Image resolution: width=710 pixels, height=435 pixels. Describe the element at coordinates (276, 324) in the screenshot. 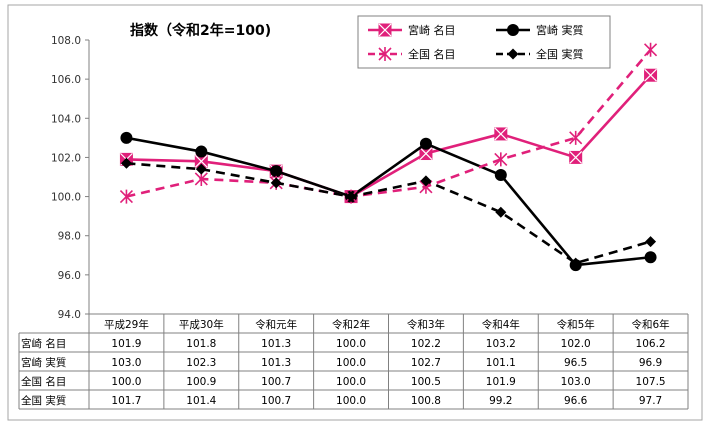

I see `category-label: 令和元年` at that location.